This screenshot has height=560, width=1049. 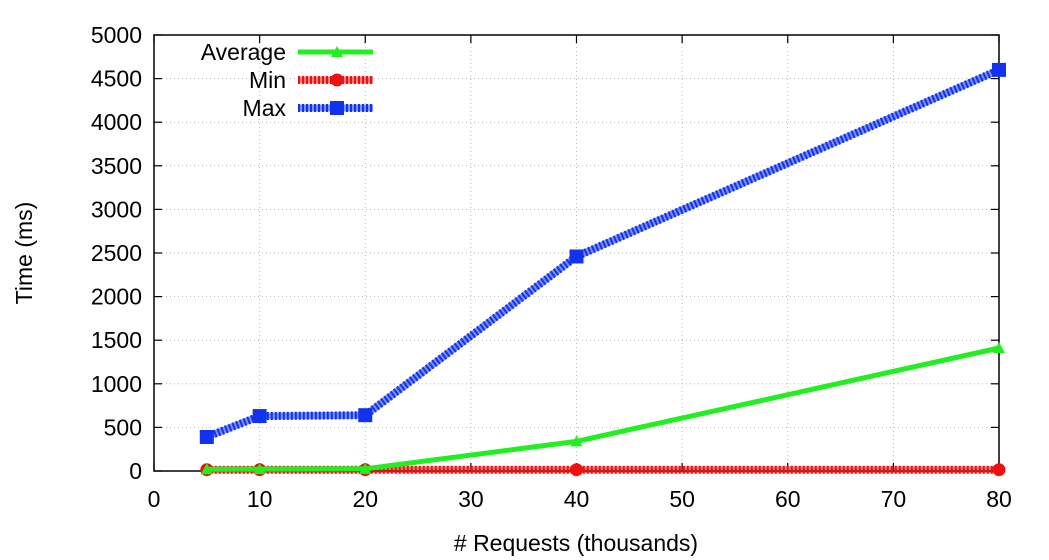 What do you see at coordinates (116, 384) in the screenshot?
I see `y-tick-label: 1000` at bounding box center [116, 384].